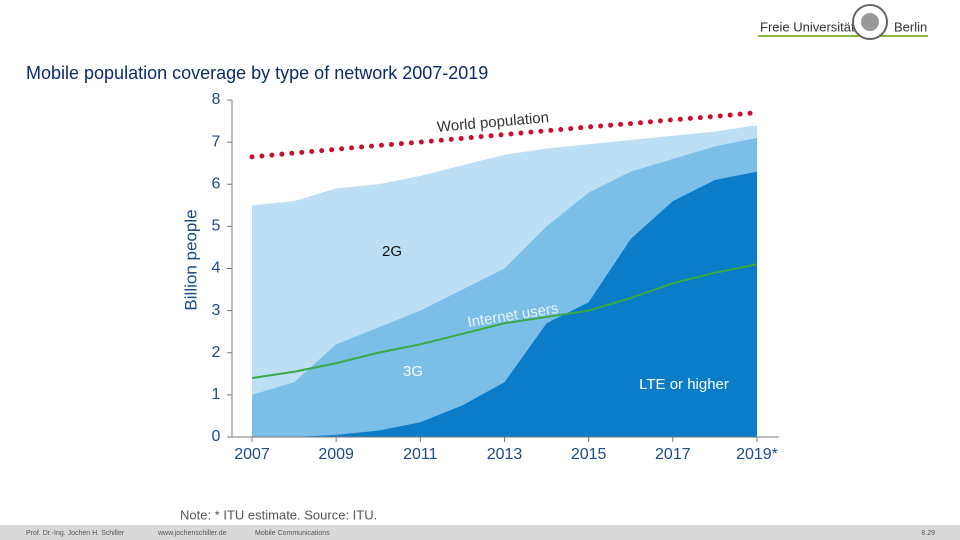  Describe the element at coordinates (292, 533) in the screenshot. I see `footer-course: Mobile Communications` at that location.